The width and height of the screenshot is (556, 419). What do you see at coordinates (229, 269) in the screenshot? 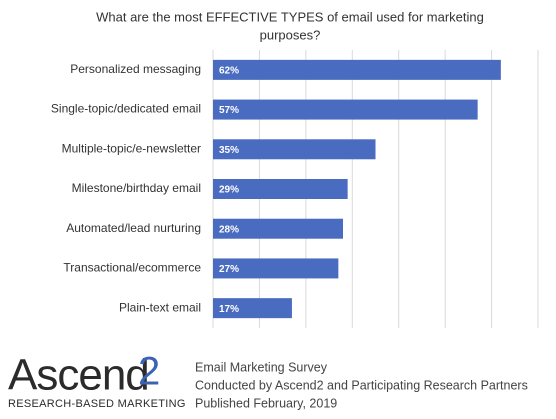
I see `value-label: 27%` at bounding box center [229, 269].